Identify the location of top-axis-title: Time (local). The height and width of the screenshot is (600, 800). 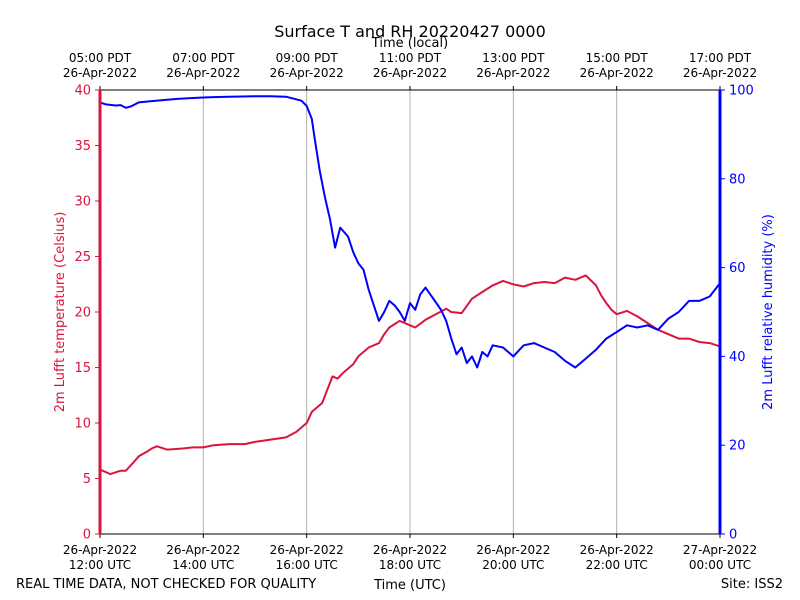
(409, 43).